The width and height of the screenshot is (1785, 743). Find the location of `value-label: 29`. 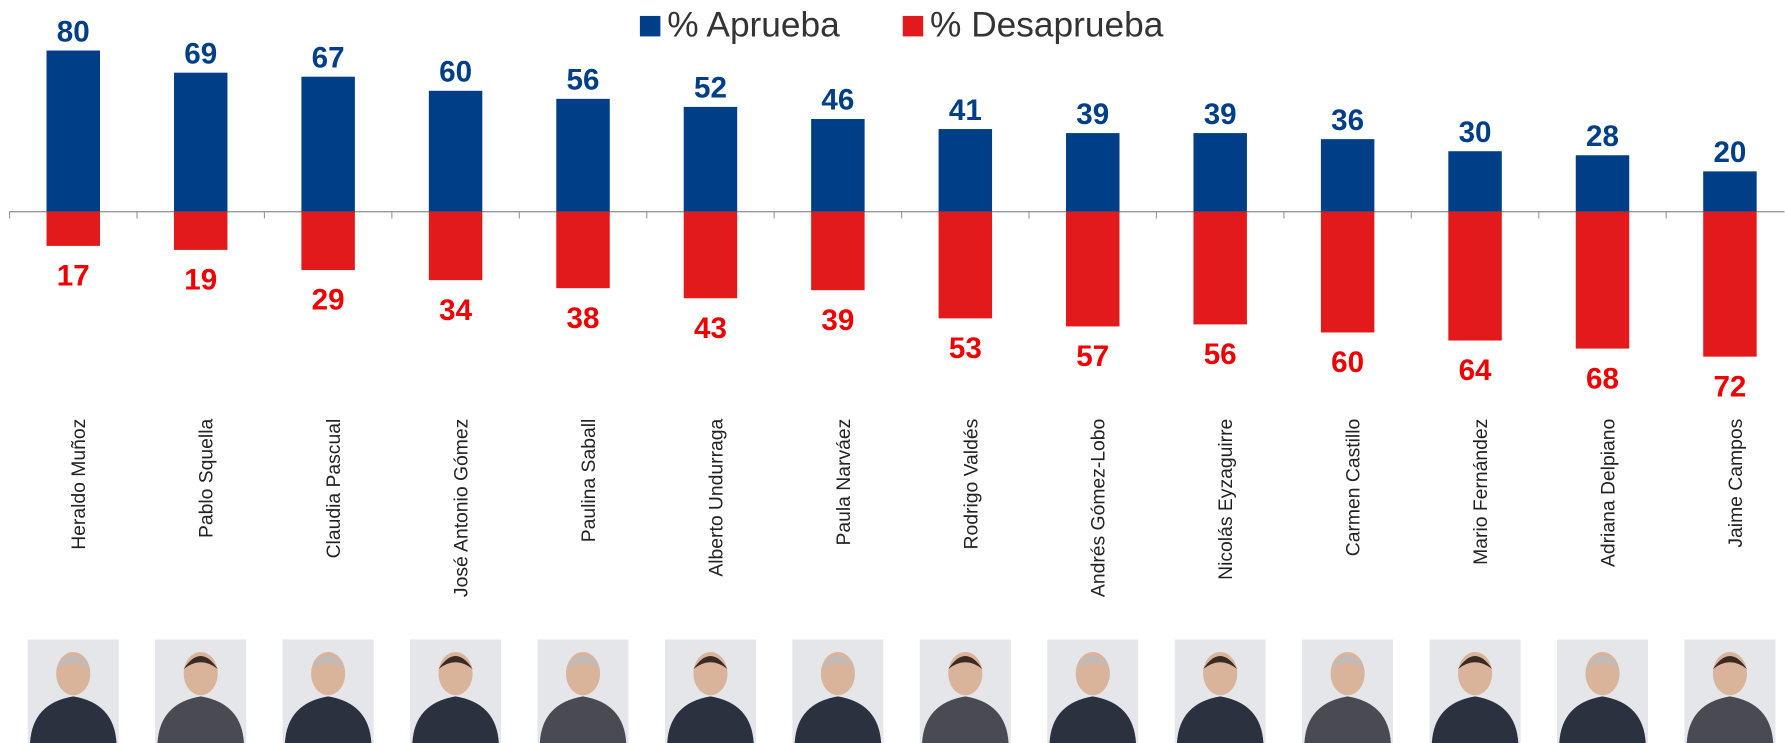

value-label: 29 is located at coordinates (328, 300).